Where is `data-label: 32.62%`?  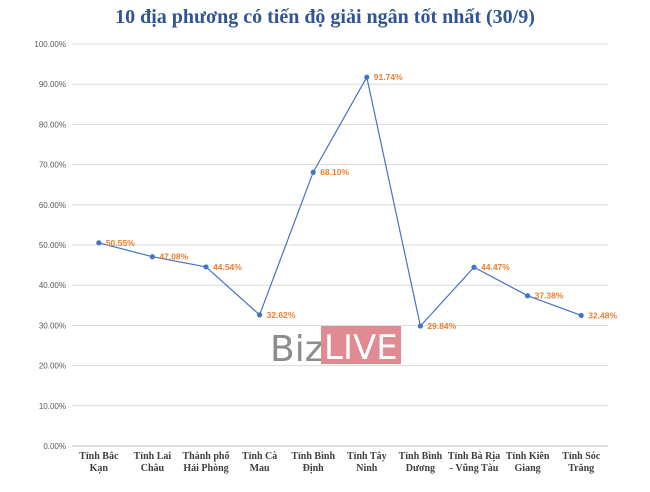 data-label: 32.62% is located at coordinates (281, 315).